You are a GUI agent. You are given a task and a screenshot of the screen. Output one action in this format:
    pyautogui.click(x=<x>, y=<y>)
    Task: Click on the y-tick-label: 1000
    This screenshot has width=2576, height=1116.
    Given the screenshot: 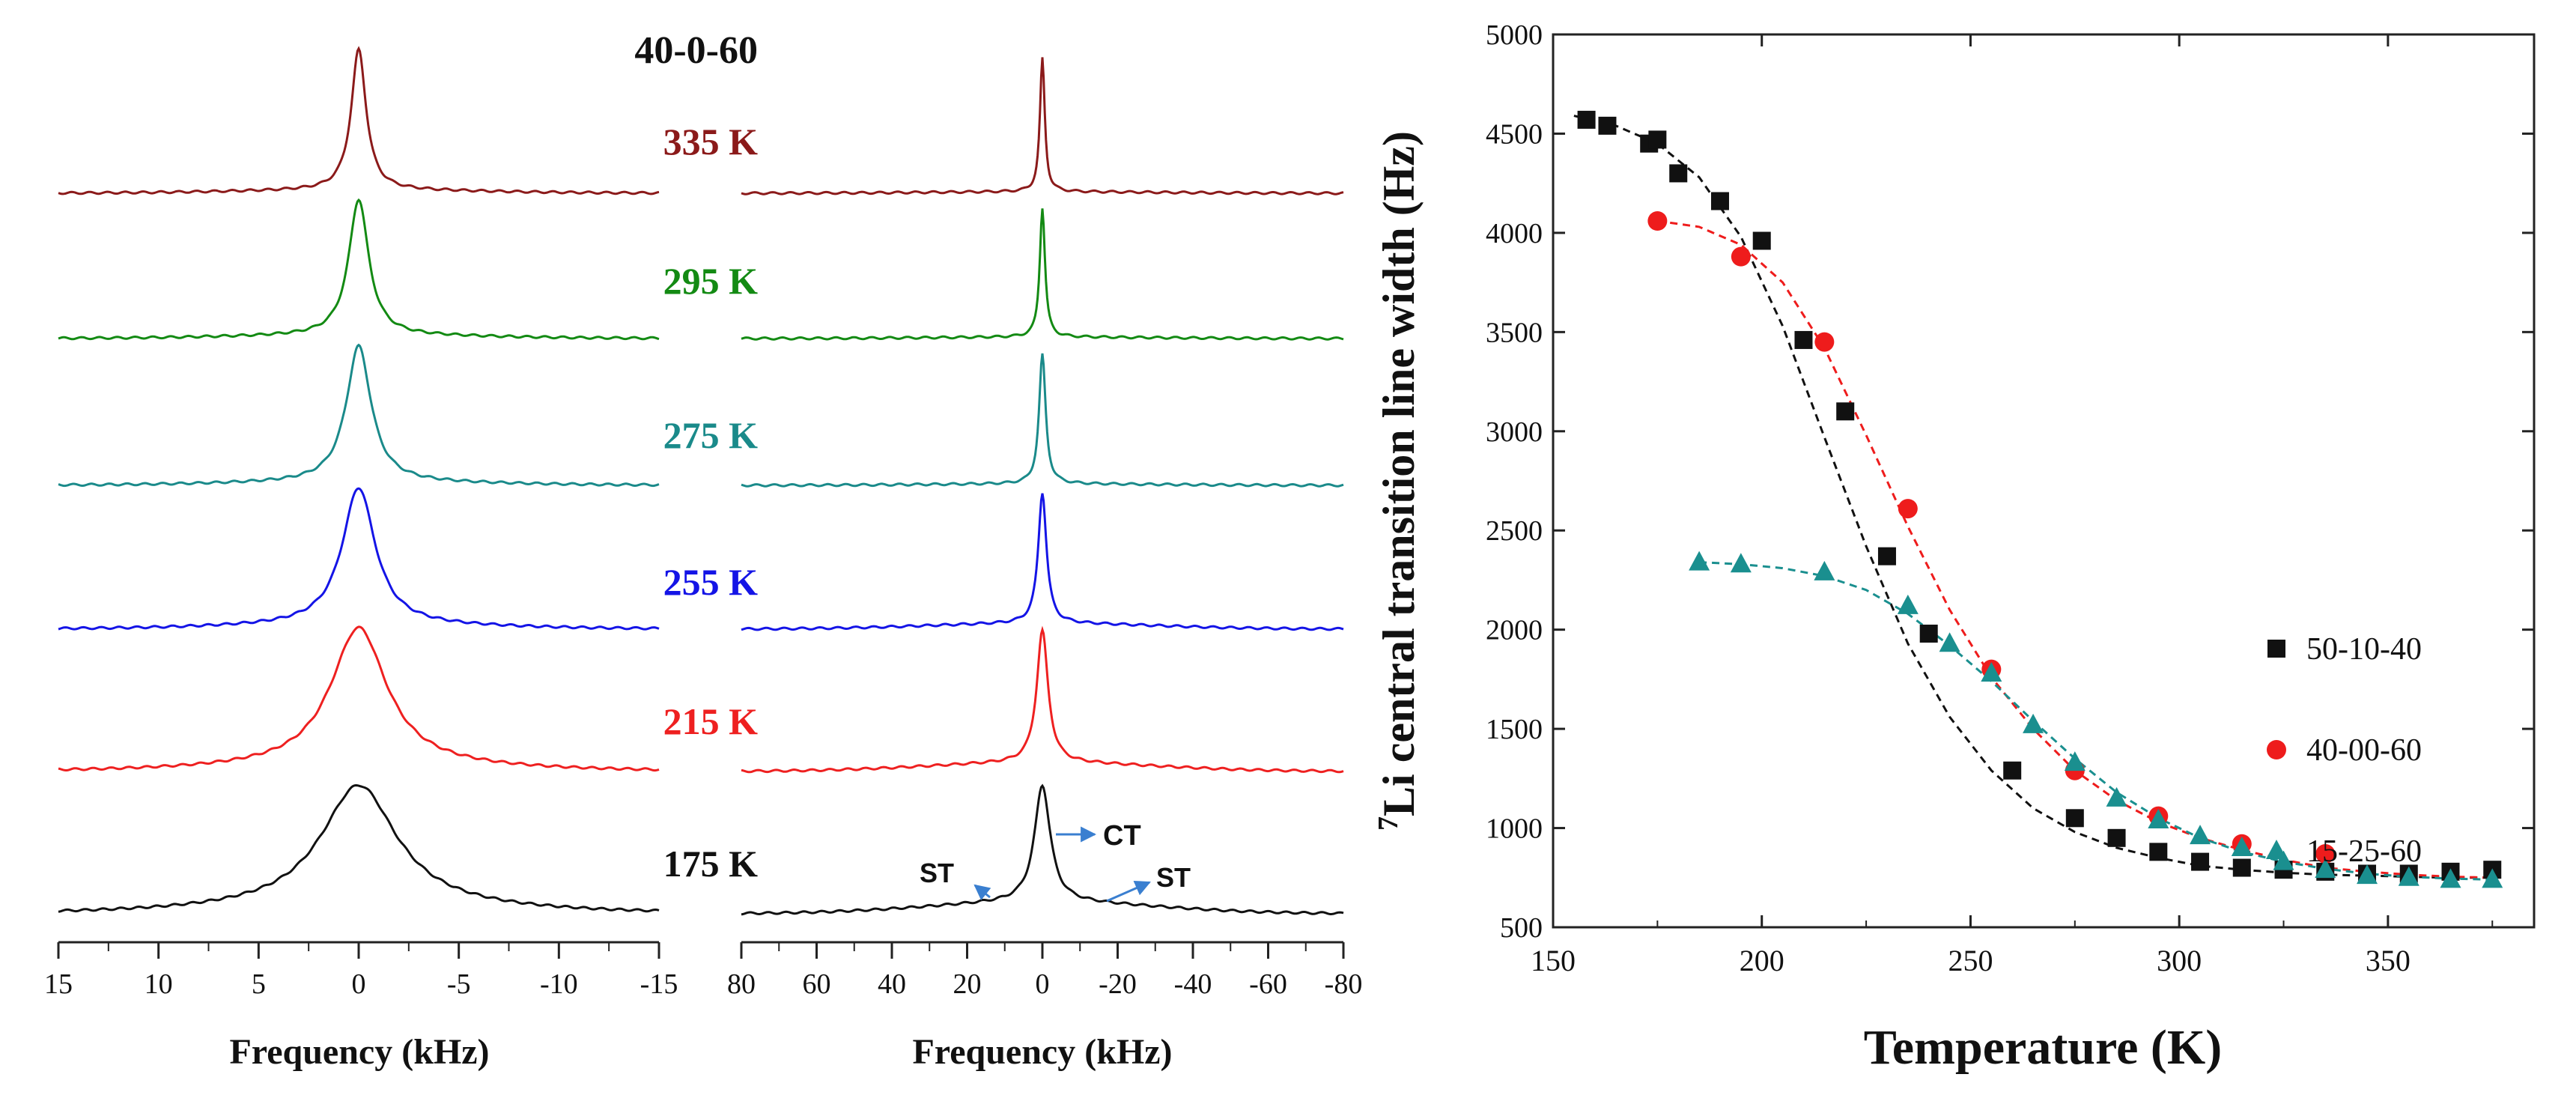 What is the action you would take?
    pyautogui.click(x=1514, y=829)
    